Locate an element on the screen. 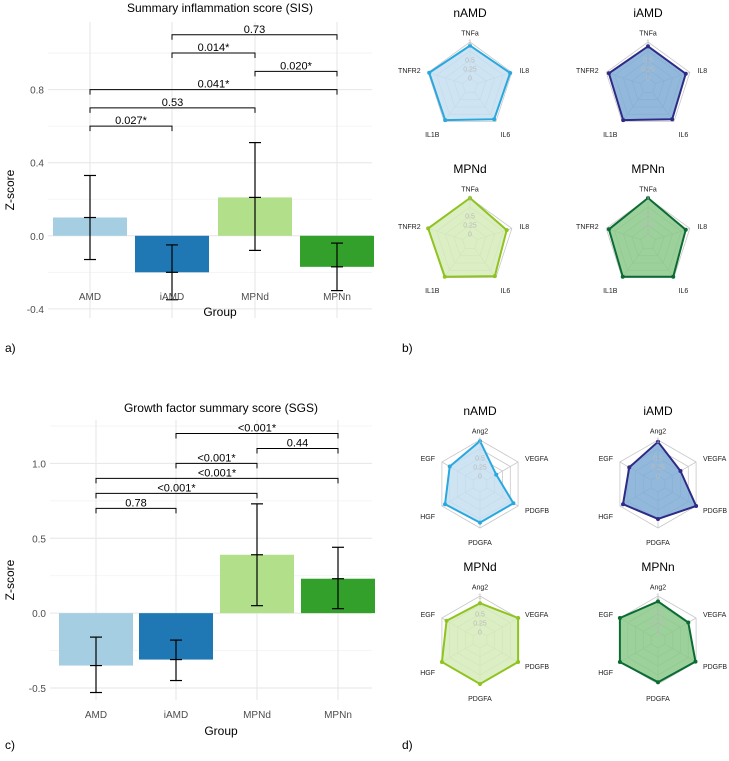 This screenshot has height=761, width=729. panel-label-b: b) is located at coordinates (407, 348).